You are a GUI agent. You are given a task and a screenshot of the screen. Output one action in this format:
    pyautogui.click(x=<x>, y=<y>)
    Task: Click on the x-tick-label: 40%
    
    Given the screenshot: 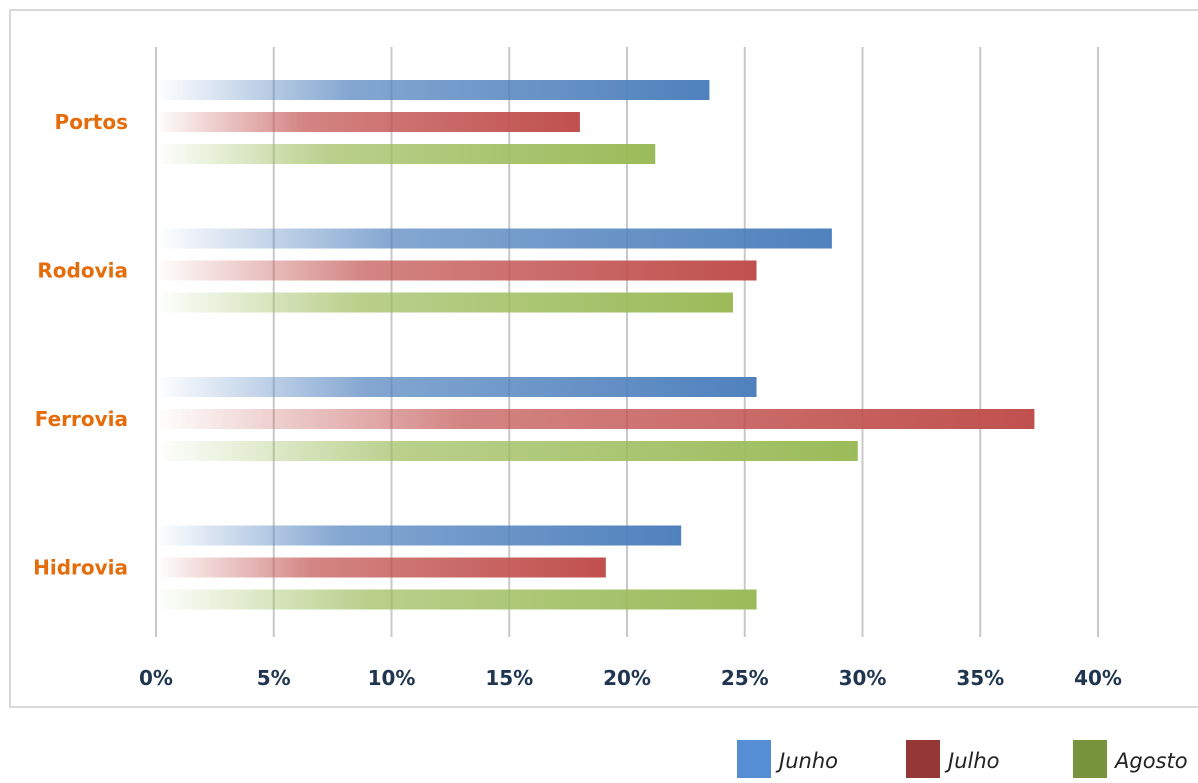 What is the action you would take?
    pyautogui.click(x=1098, y=678)
    